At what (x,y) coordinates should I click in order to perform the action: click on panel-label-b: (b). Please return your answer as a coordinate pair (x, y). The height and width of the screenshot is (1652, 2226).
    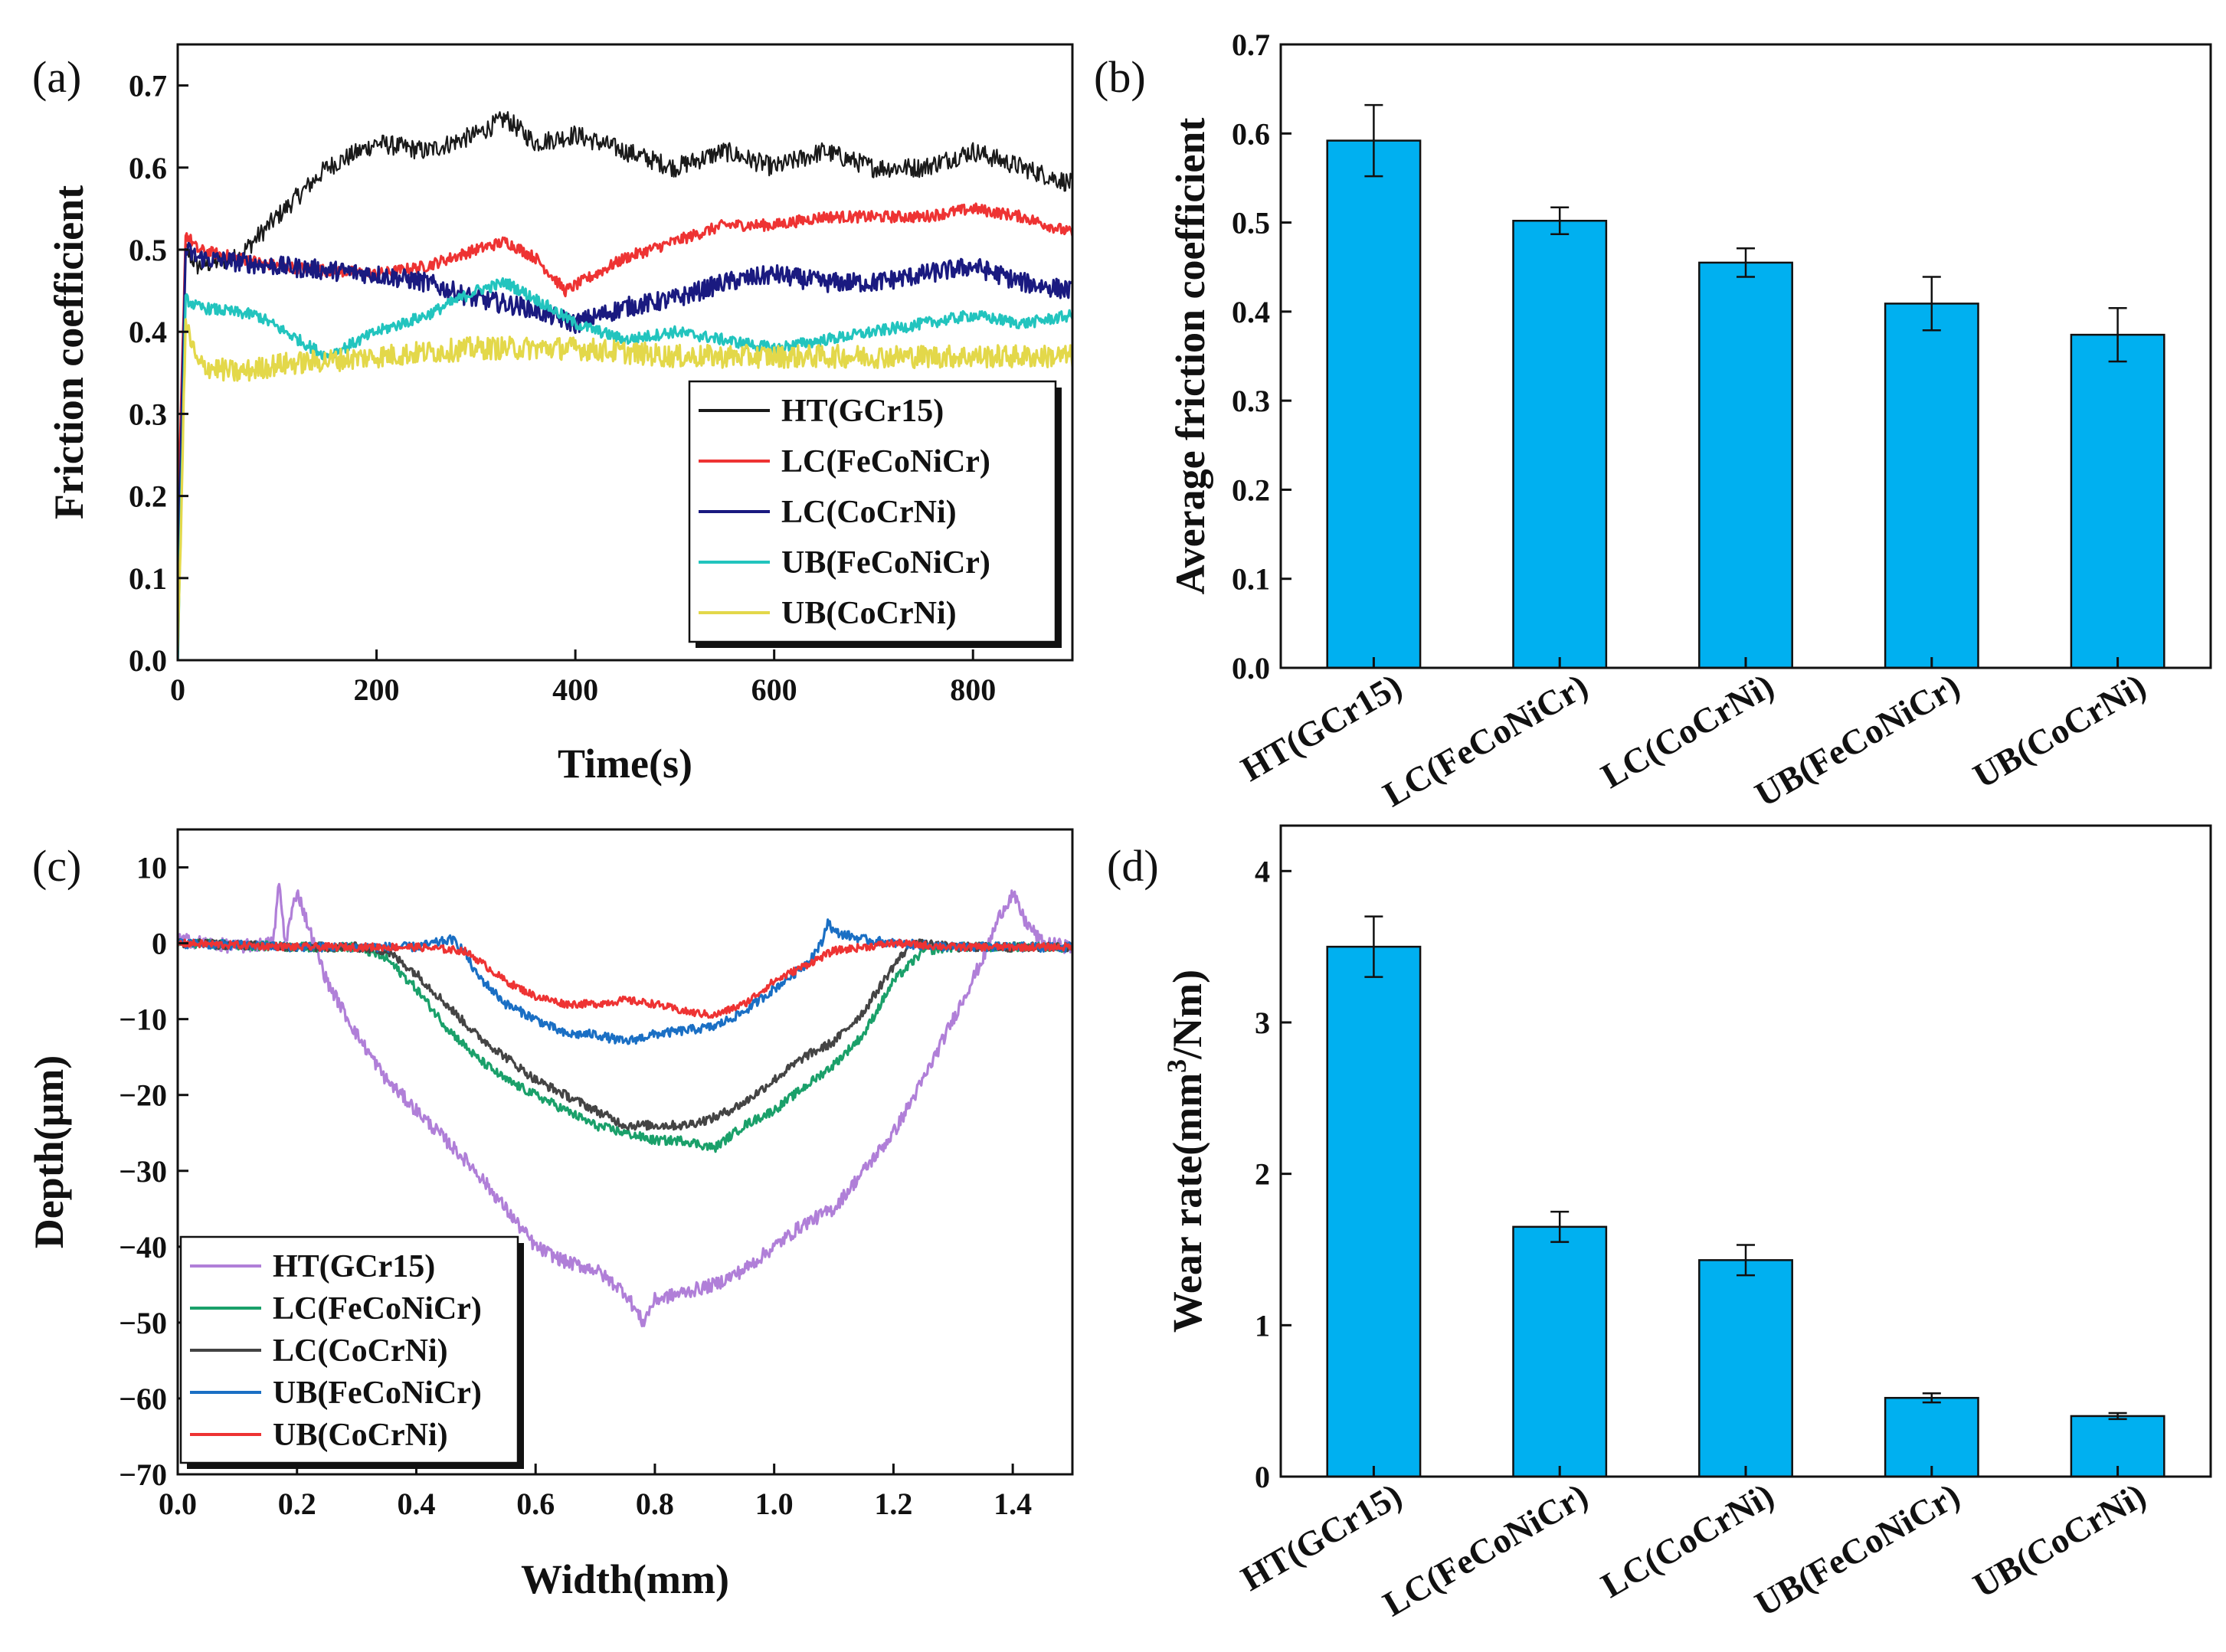
    Looking at the image, I should click on (1120, 77).